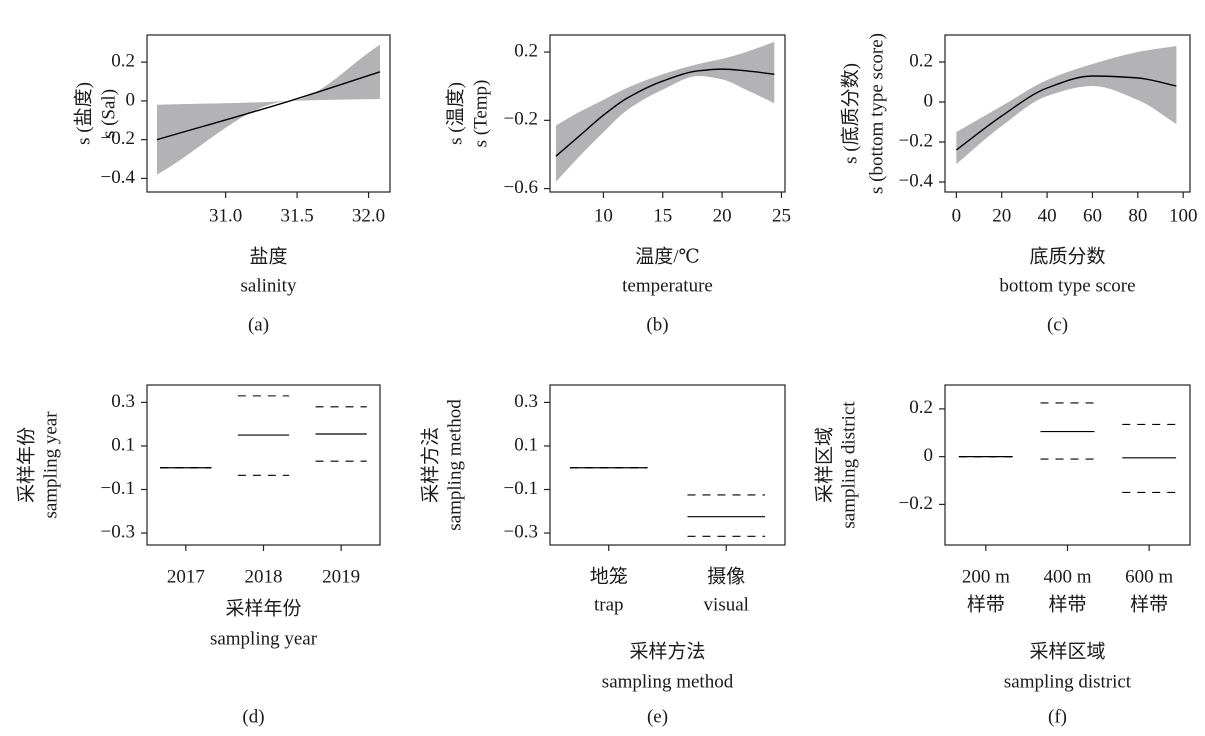  I want to click on x-axis-label: 采样区域, so click(1067, 651).